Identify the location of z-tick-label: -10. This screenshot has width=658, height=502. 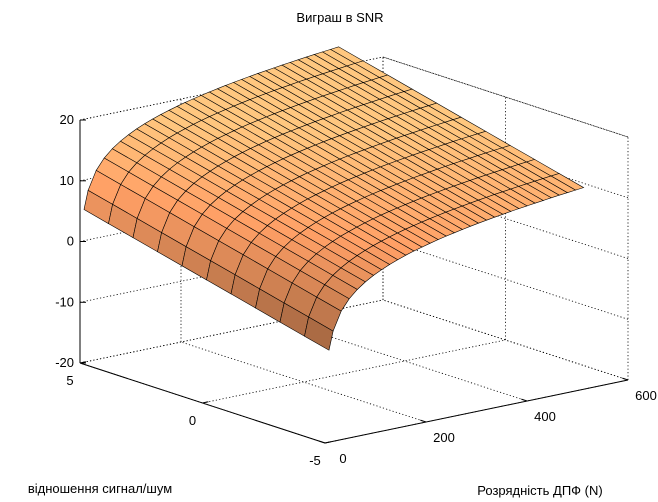
(64, 301).